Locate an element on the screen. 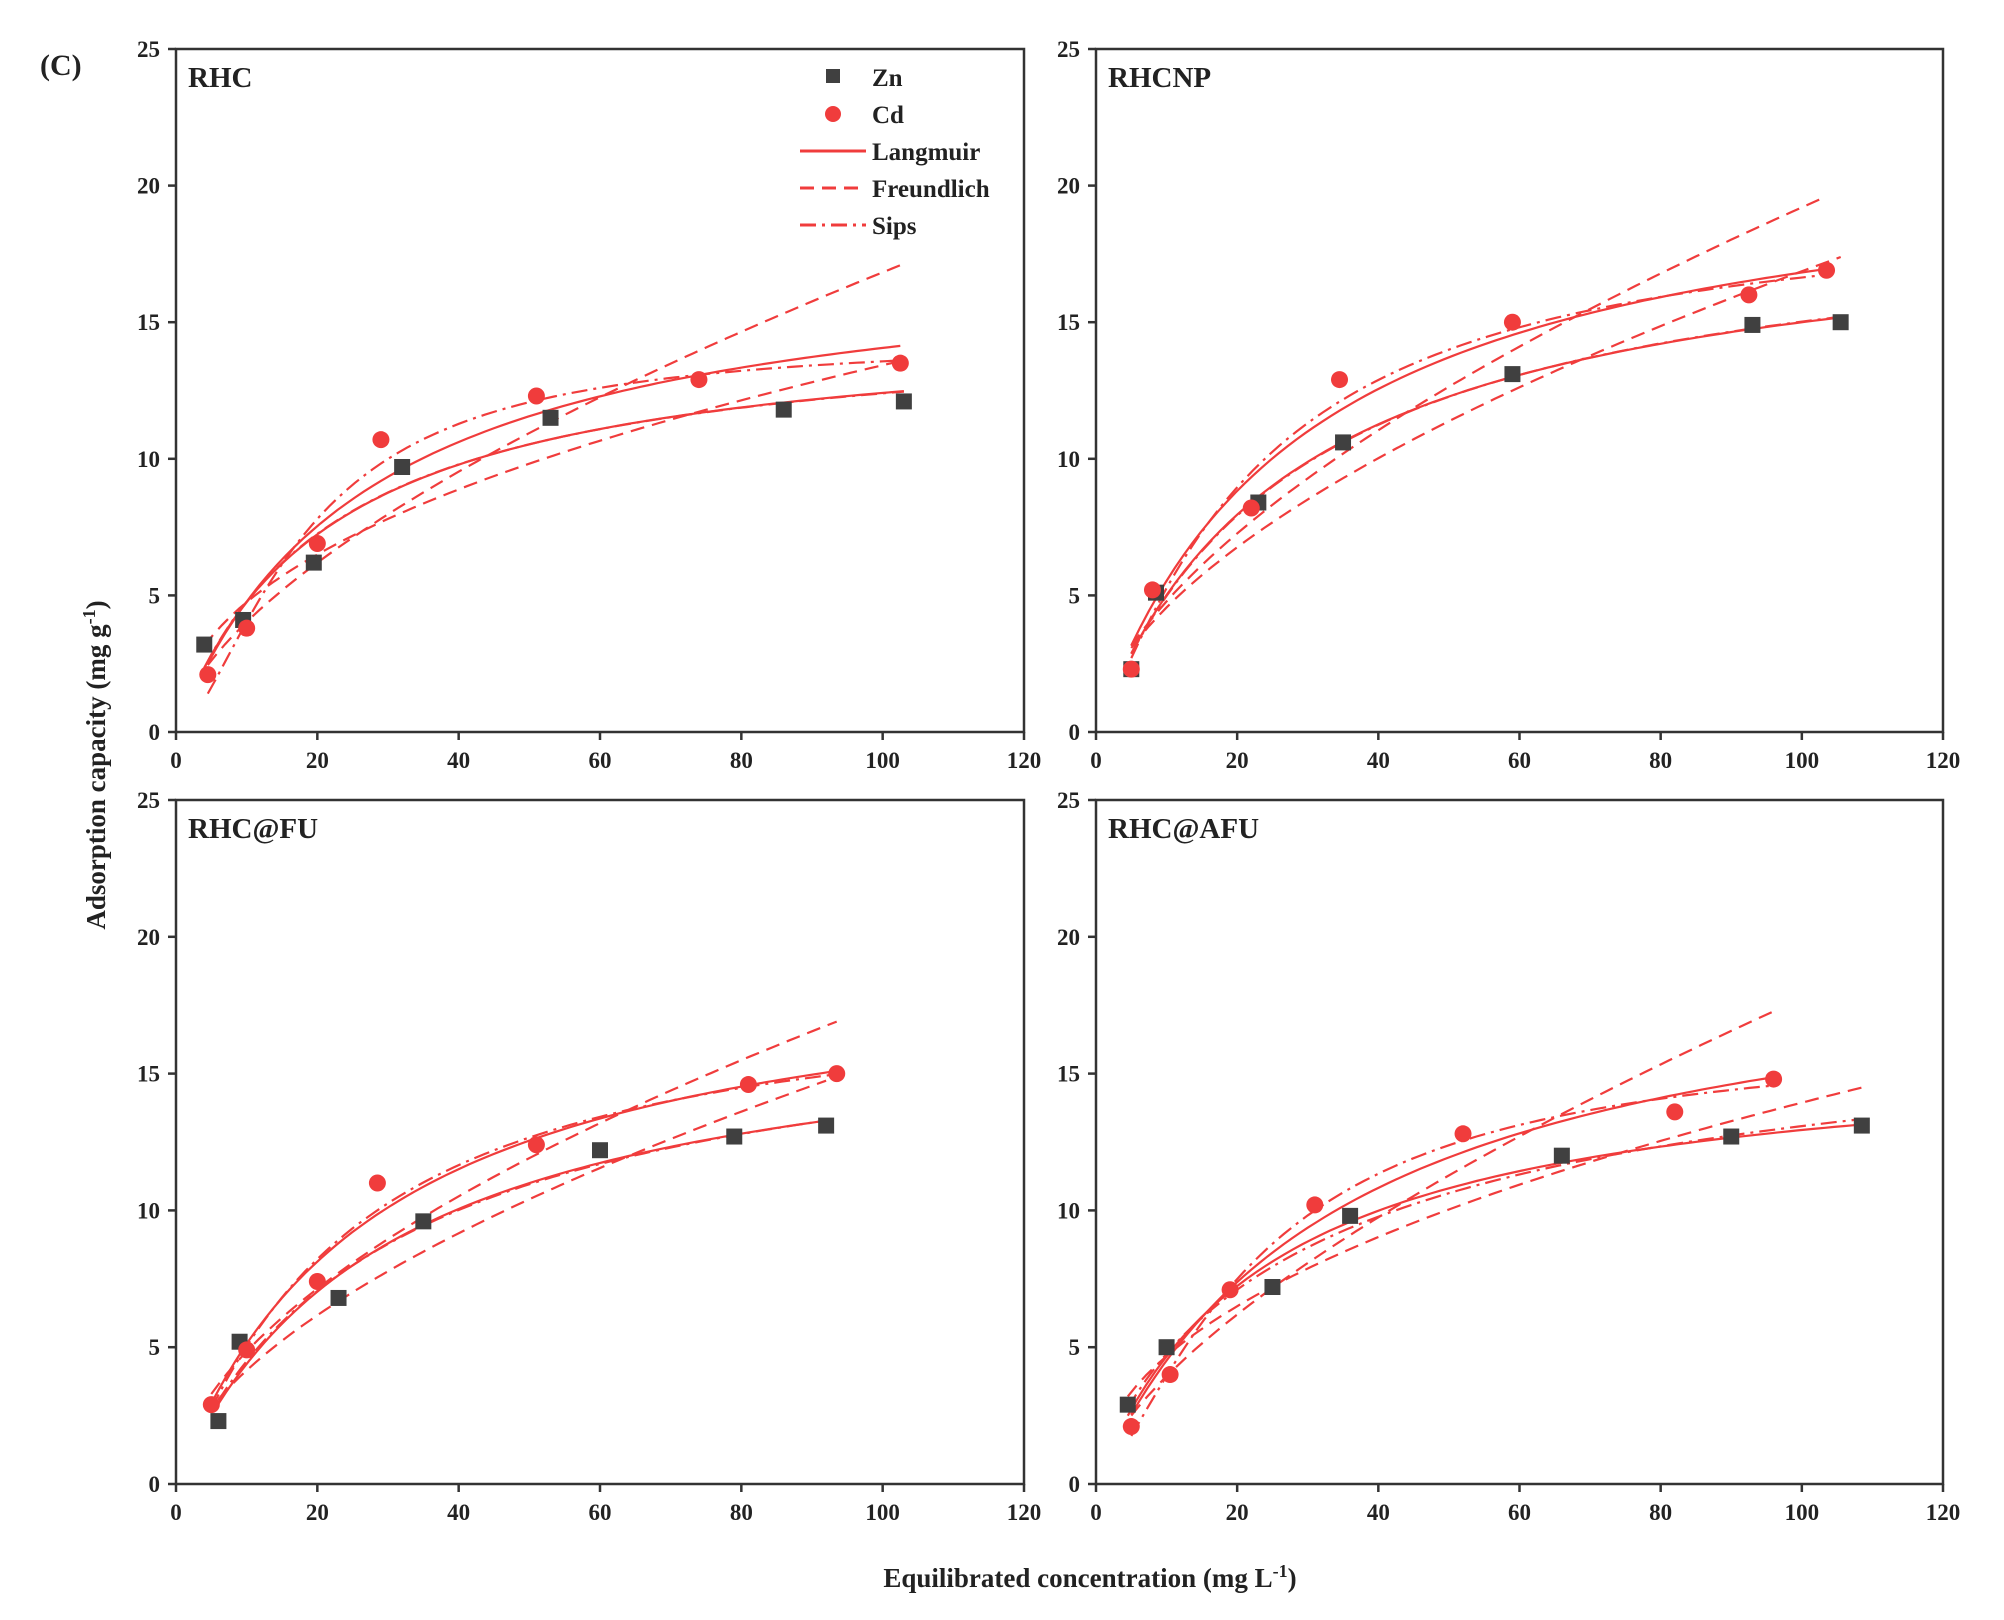 This screenshot has width=2004, height=1620. legend-item-langmuir: Langmuir is located at coordinates (890, 152).